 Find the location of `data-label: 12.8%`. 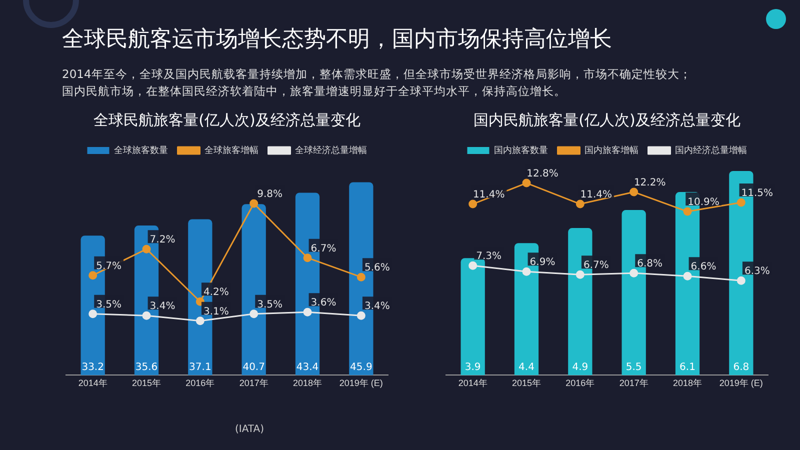

data-label: 12.8% is located at coordinates (542, 174).